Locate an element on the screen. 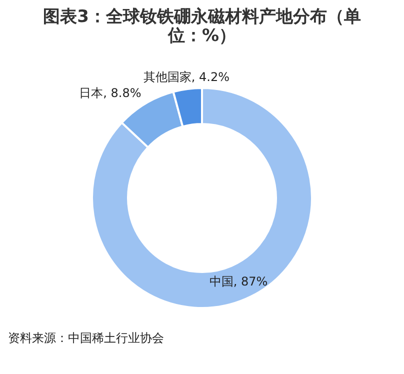 This screenshot has width=404, height=374. slice-label: 日本, 8.8% is located at coordinates (110, 93).